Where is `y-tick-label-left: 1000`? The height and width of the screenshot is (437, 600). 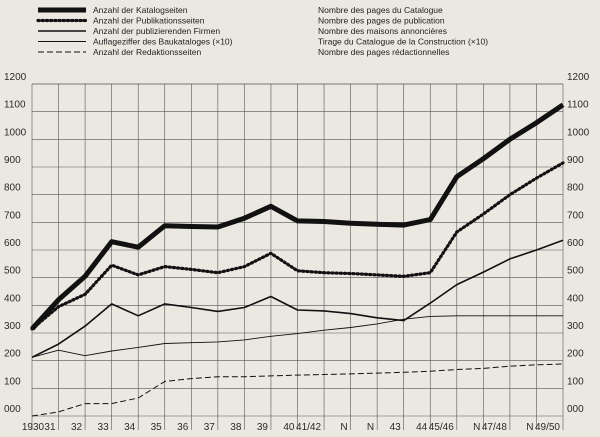
y-tick-label-left: 1000 is located at coordinates (15, 132).